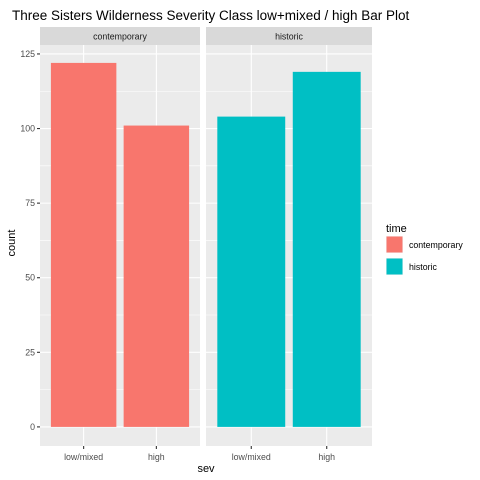  What do you see at coordinates (30, 278) in the screenshot?
I see `y-tick-label: 50` at bounding box center [30, 278].